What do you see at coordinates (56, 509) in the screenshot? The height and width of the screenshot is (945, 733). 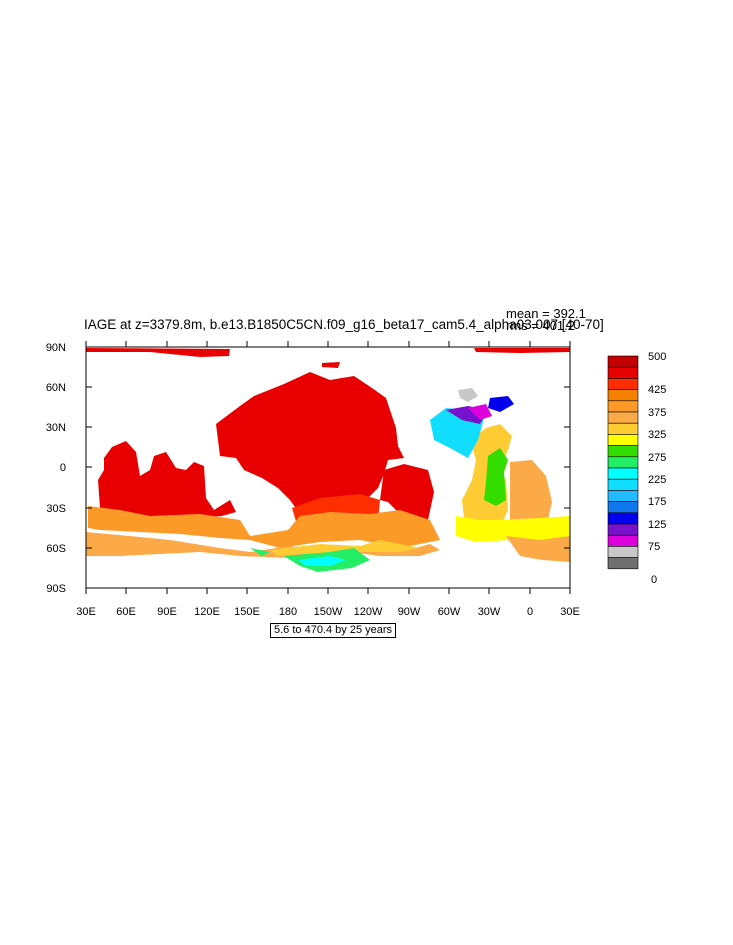 I see `lat-label: 30S` at bounding box center [56, 509].